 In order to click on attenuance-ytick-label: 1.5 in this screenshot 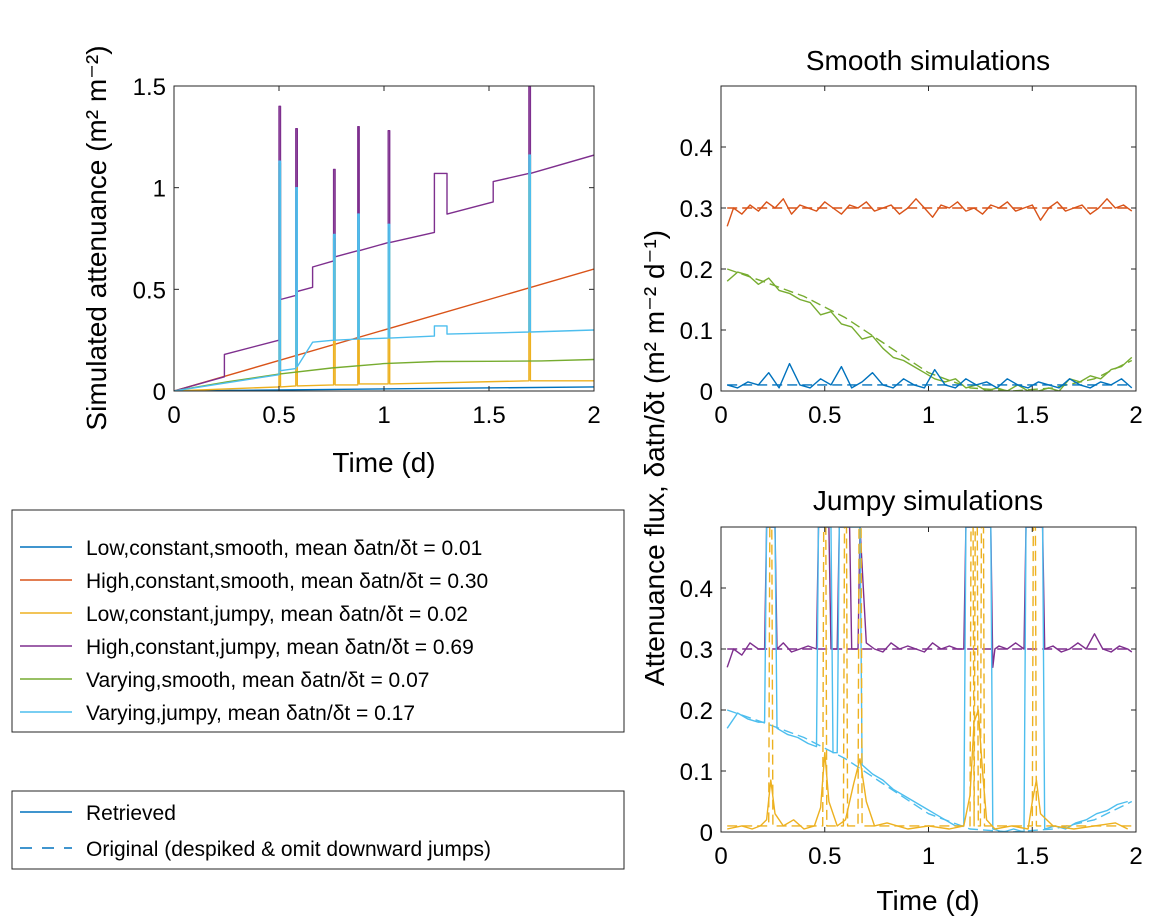, I will do `click(149, 87)`.